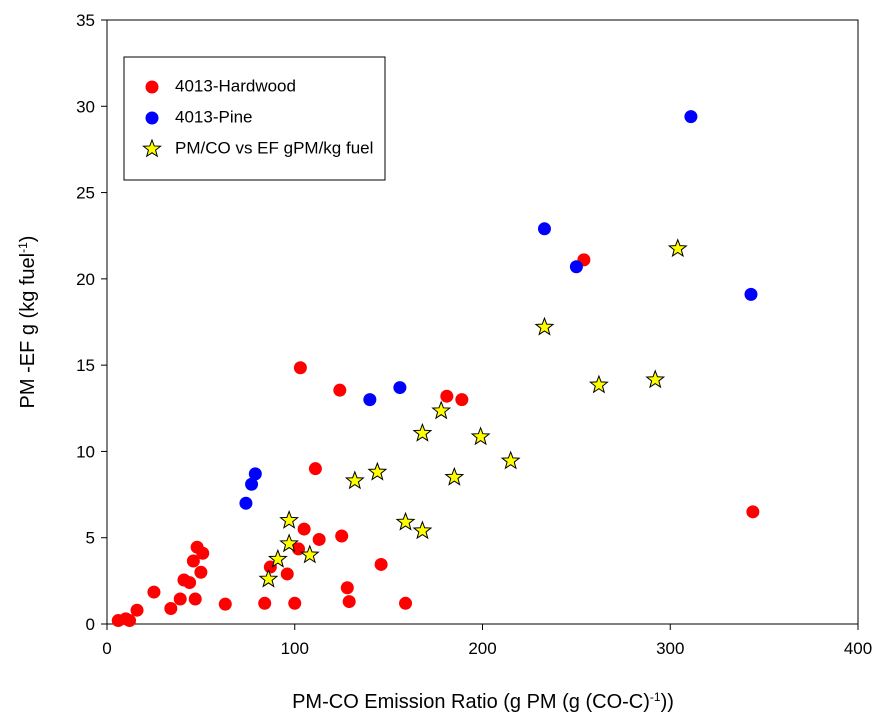 The image size is (885, 726). I want to click on y-tick-label: 30, so click(85, 106).